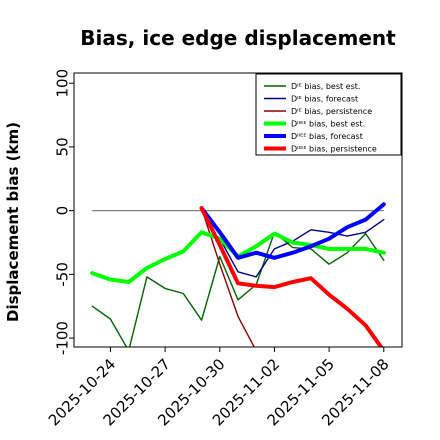 The height and width of the screenshot is (440, 440). Describe the element at coordinates (325, 86) in the screenshot. I see `legend-label-1: Dᴵᴱ bias, best est.` at that location.